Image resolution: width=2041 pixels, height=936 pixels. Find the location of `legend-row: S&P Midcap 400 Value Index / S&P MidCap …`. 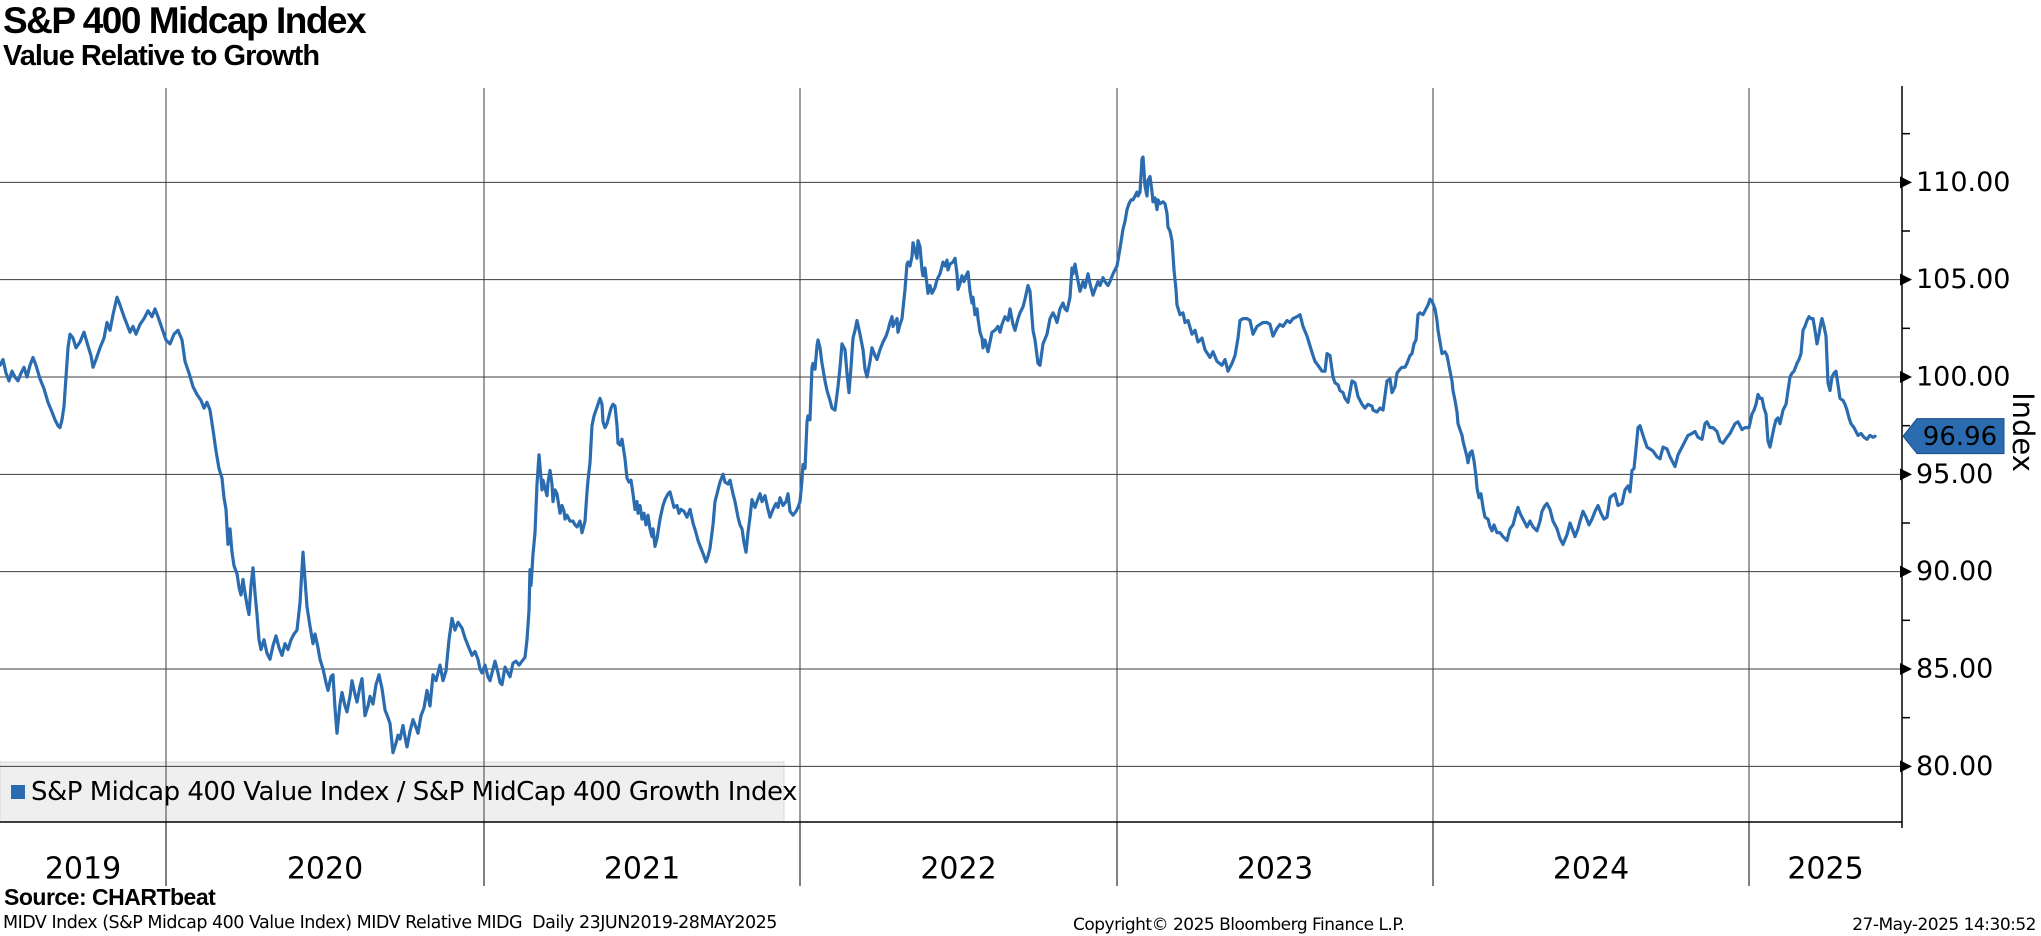

legend-row: S&P Midcap 400 Value Index / S&P MidCap … is located at coordinates (398, 792).